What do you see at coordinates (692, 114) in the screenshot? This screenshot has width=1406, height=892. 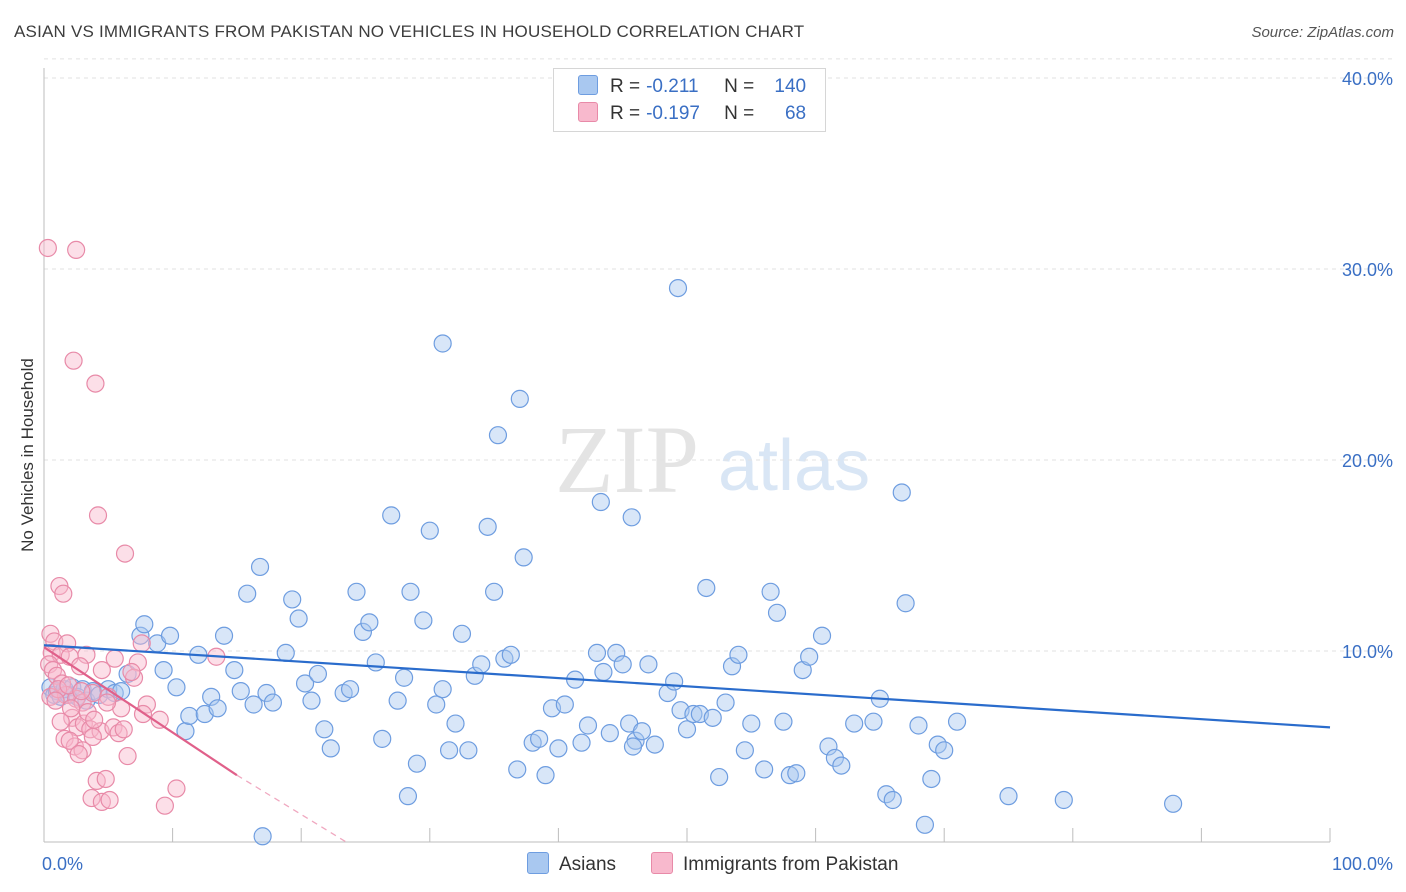 I see `legend-row-pakistan: R = -0.197 N = 68` at bounding box center [692, 114].